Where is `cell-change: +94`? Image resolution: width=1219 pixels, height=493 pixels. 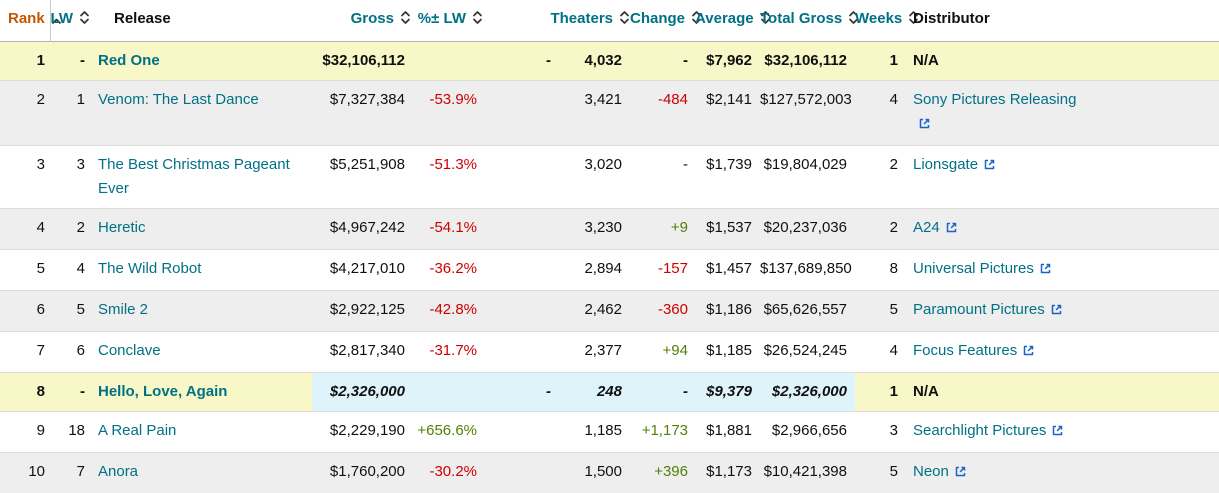 cell-change: +94 is located at coordinates (662, 352).